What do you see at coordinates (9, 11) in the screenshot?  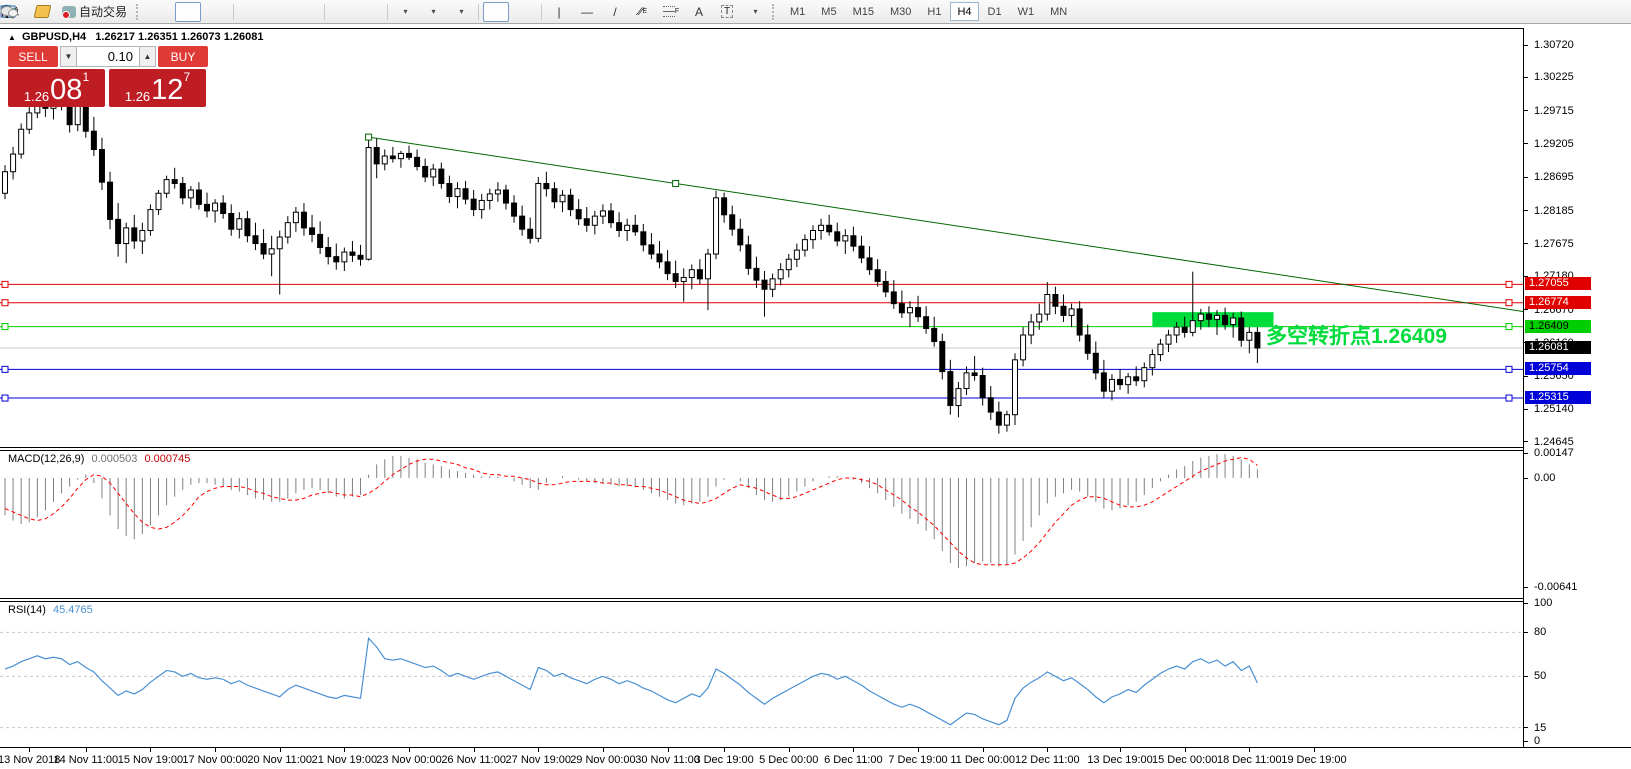 I see `chat-icon` at bounding box center [9, 11].